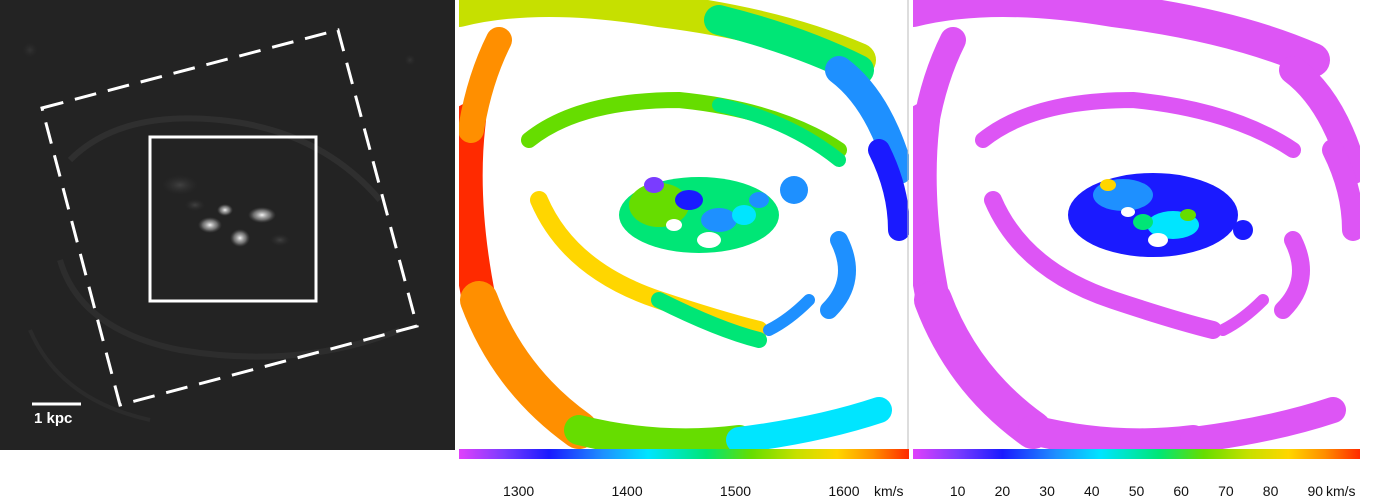  What do you see at coordinates (1002, 491) in the screenshot?
I see `dispersion-colorbar-tick-label: 20` at bounding box center [1002, 491].